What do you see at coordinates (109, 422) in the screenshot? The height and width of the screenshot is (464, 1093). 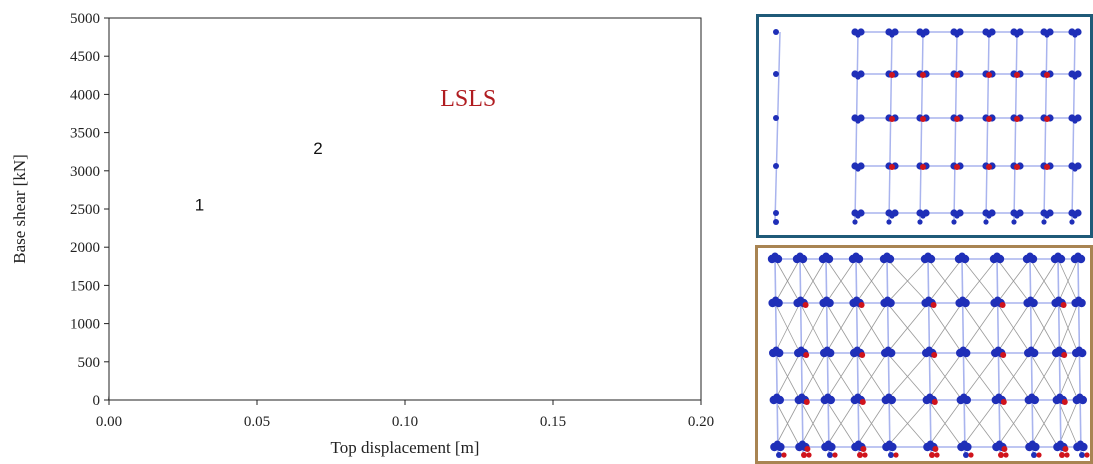 I see `x-tick-label: 0.00` at bounding box center [109, 422].